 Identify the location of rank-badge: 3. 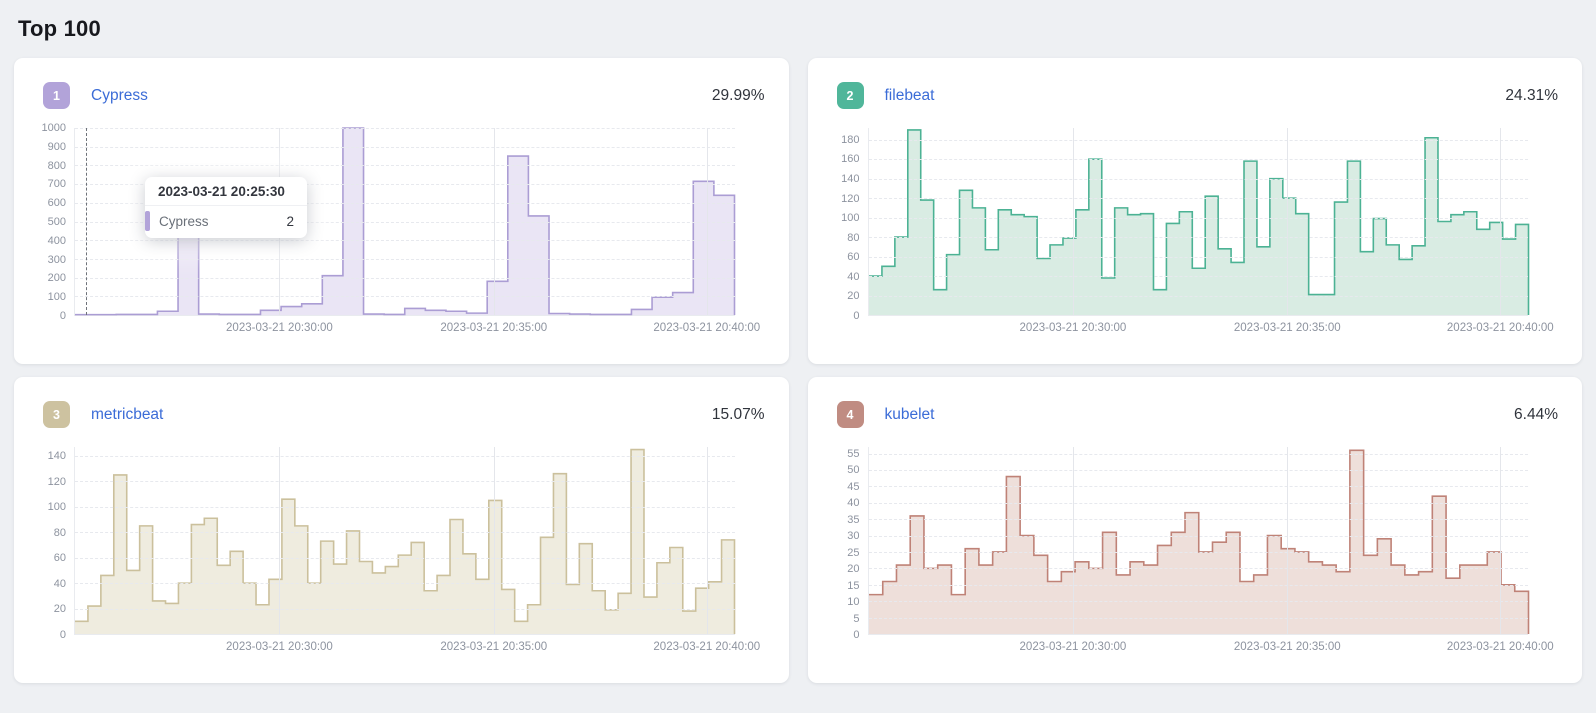
(56, 414).